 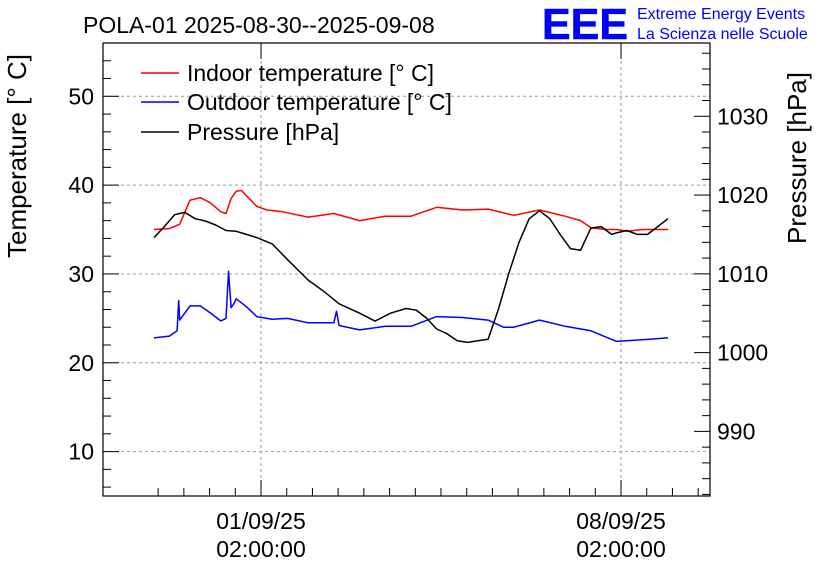 I want to click on y-tick-label-right-1000: 1000, so click(x=742, y=353).